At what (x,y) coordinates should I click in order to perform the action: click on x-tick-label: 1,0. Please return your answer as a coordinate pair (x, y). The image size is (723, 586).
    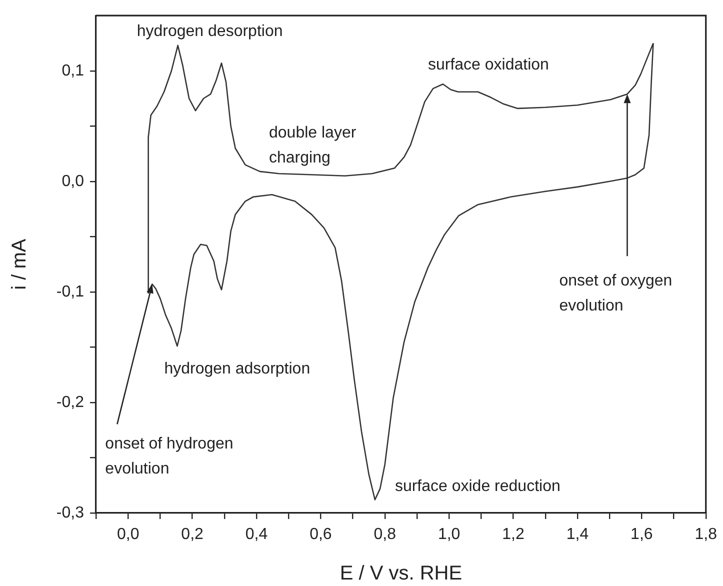
    Looking at the image, I should click on (449, 535).